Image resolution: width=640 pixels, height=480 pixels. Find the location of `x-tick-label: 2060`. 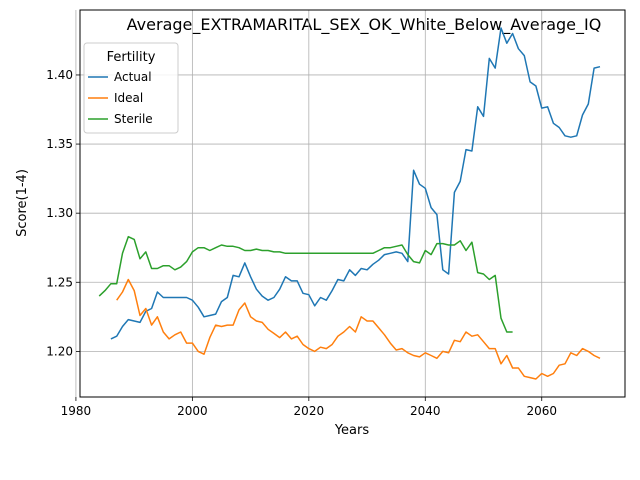

x-tick-label: 2060 is located at coordinates (541, 411).